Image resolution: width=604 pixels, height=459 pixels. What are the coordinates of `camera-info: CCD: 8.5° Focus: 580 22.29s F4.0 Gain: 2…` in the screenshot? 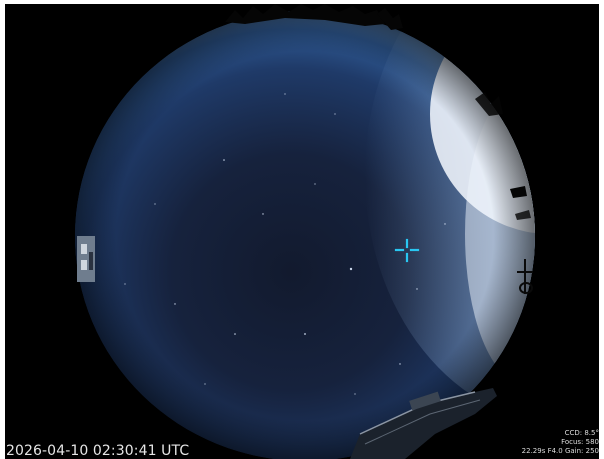 It's located at (560, 442).